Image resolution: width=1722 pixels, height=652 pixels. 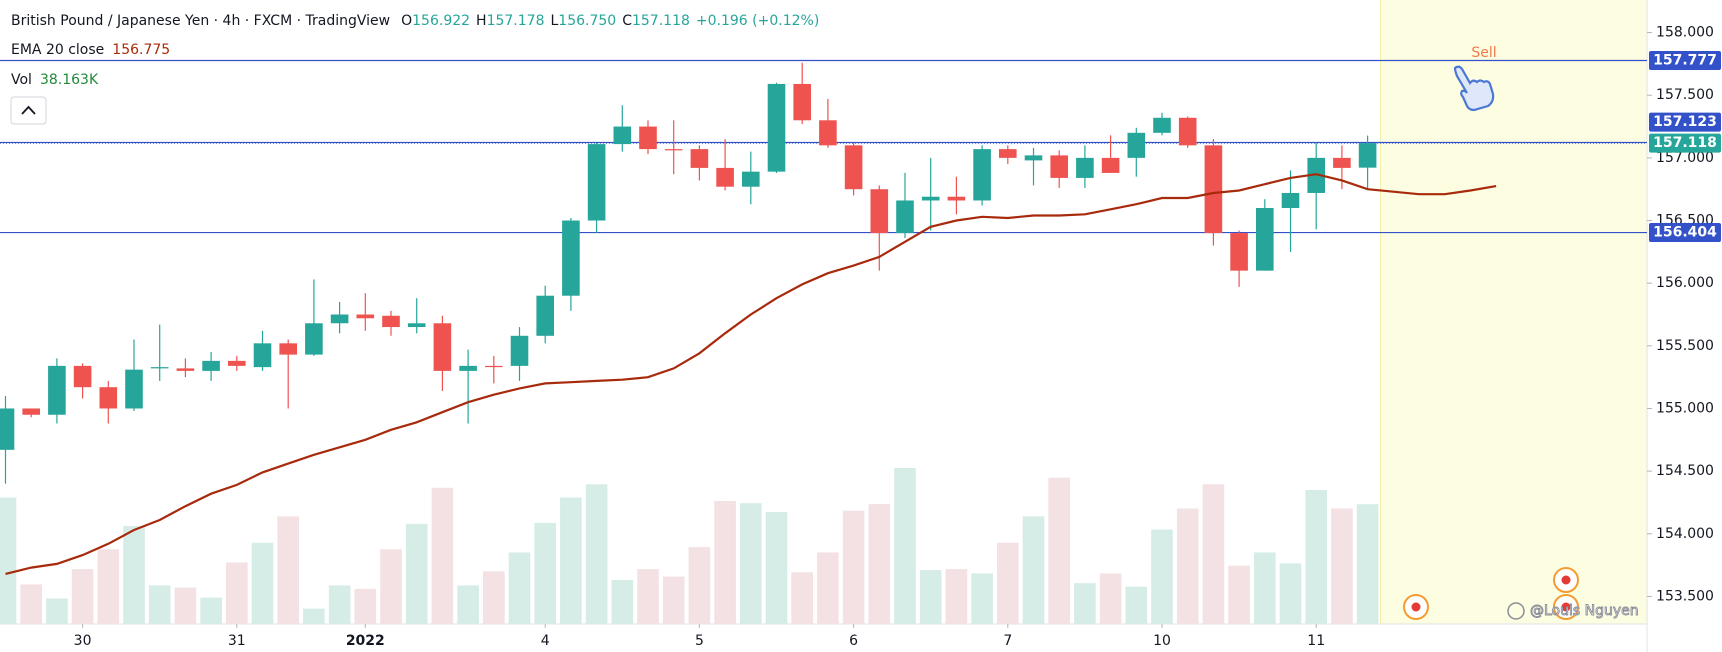 What do you see at coordinates (441, 21) in the screenshot?
I see `ohlc-value: 156.922` at bounding box center [441, 21].